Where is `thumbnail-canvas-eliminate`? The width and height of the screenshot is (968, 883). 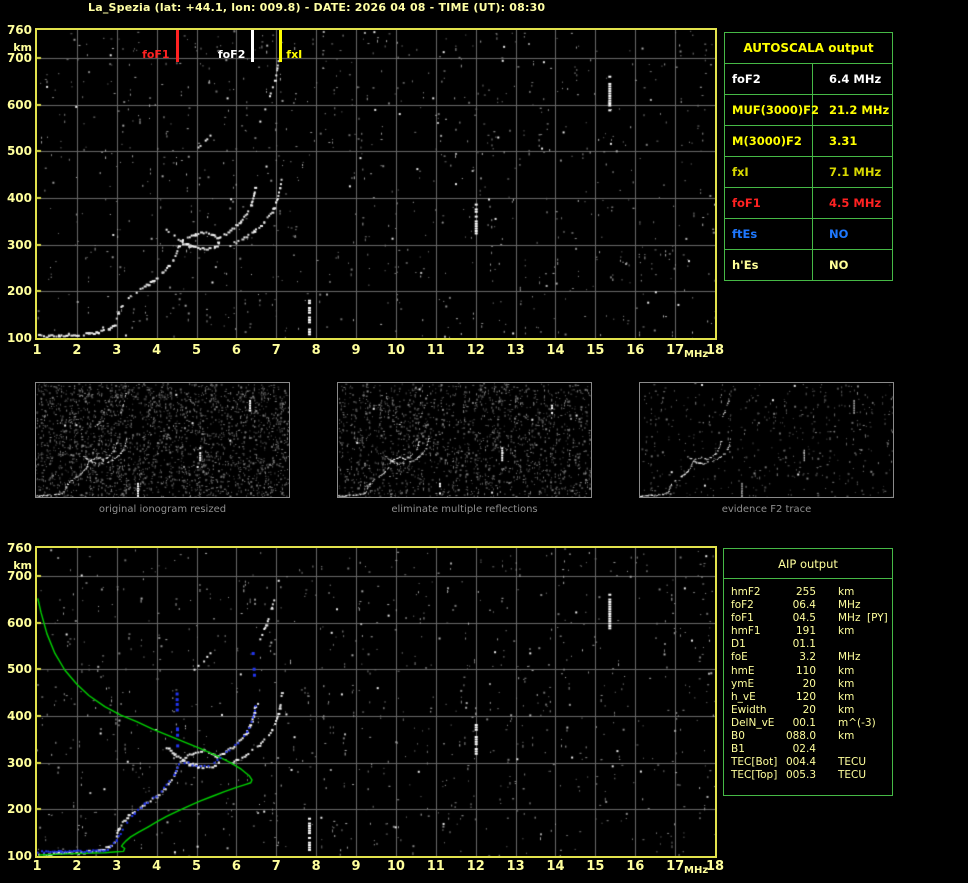 thumbnail-canvas-eliminate is located at coordinates (464, 440).